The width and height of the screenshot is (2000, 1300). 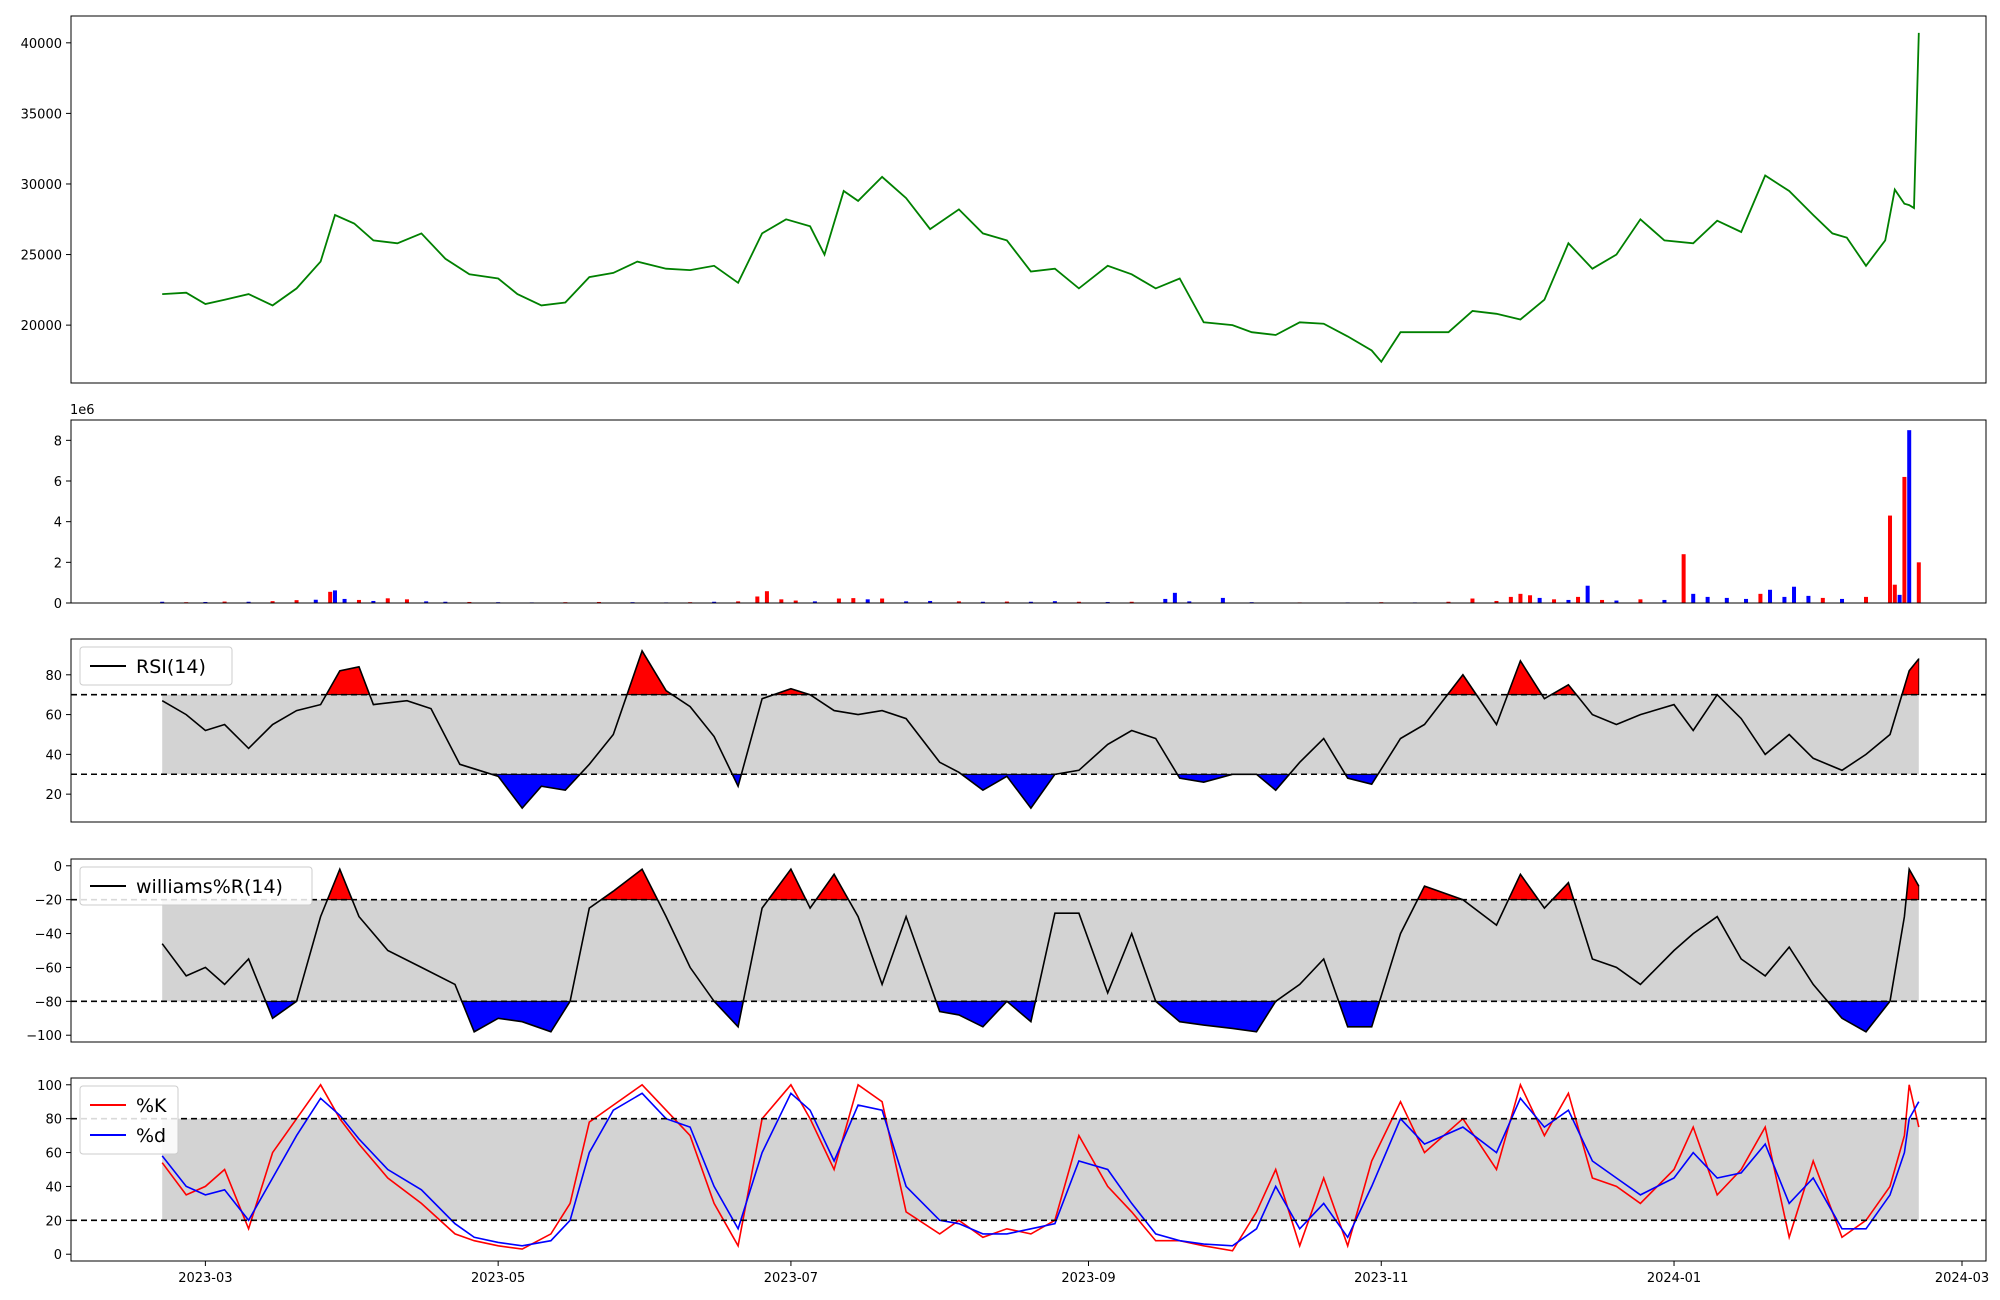 What do you see at coordinates (129, 1120) in the screenshot?
I see `stoch-legend` at bounding box center [129, 1120].